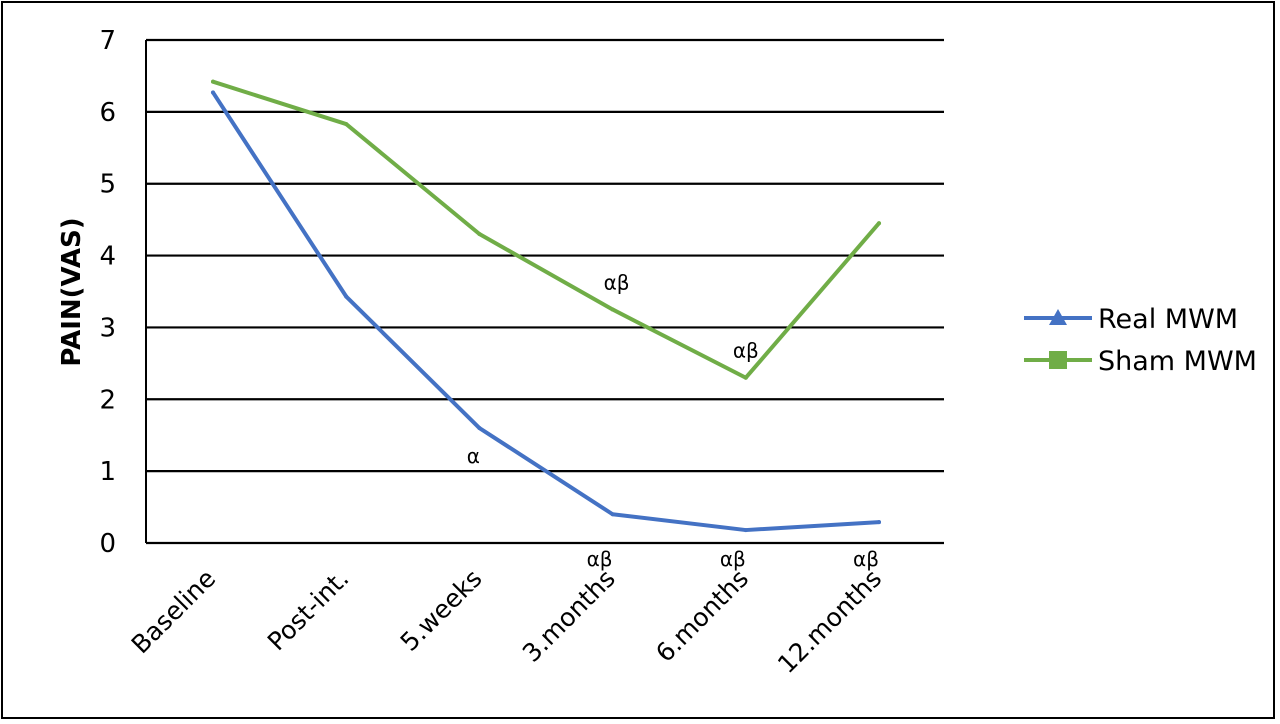  Describe the element at coordinates (107, 544) in the screenshot. I see `y-tick-label: 0` at that location.